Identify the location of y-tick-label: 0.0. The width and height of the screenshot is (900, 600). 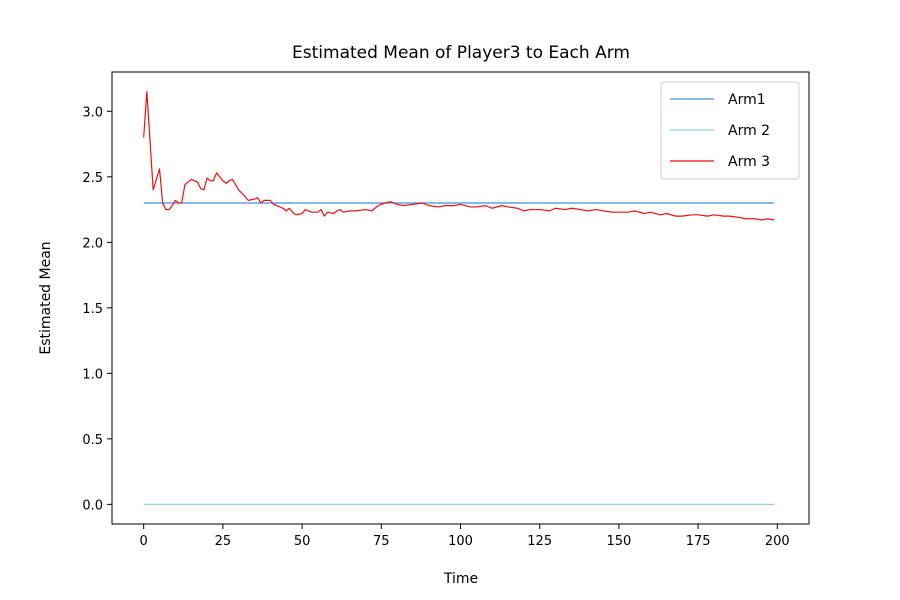
(92, 505).